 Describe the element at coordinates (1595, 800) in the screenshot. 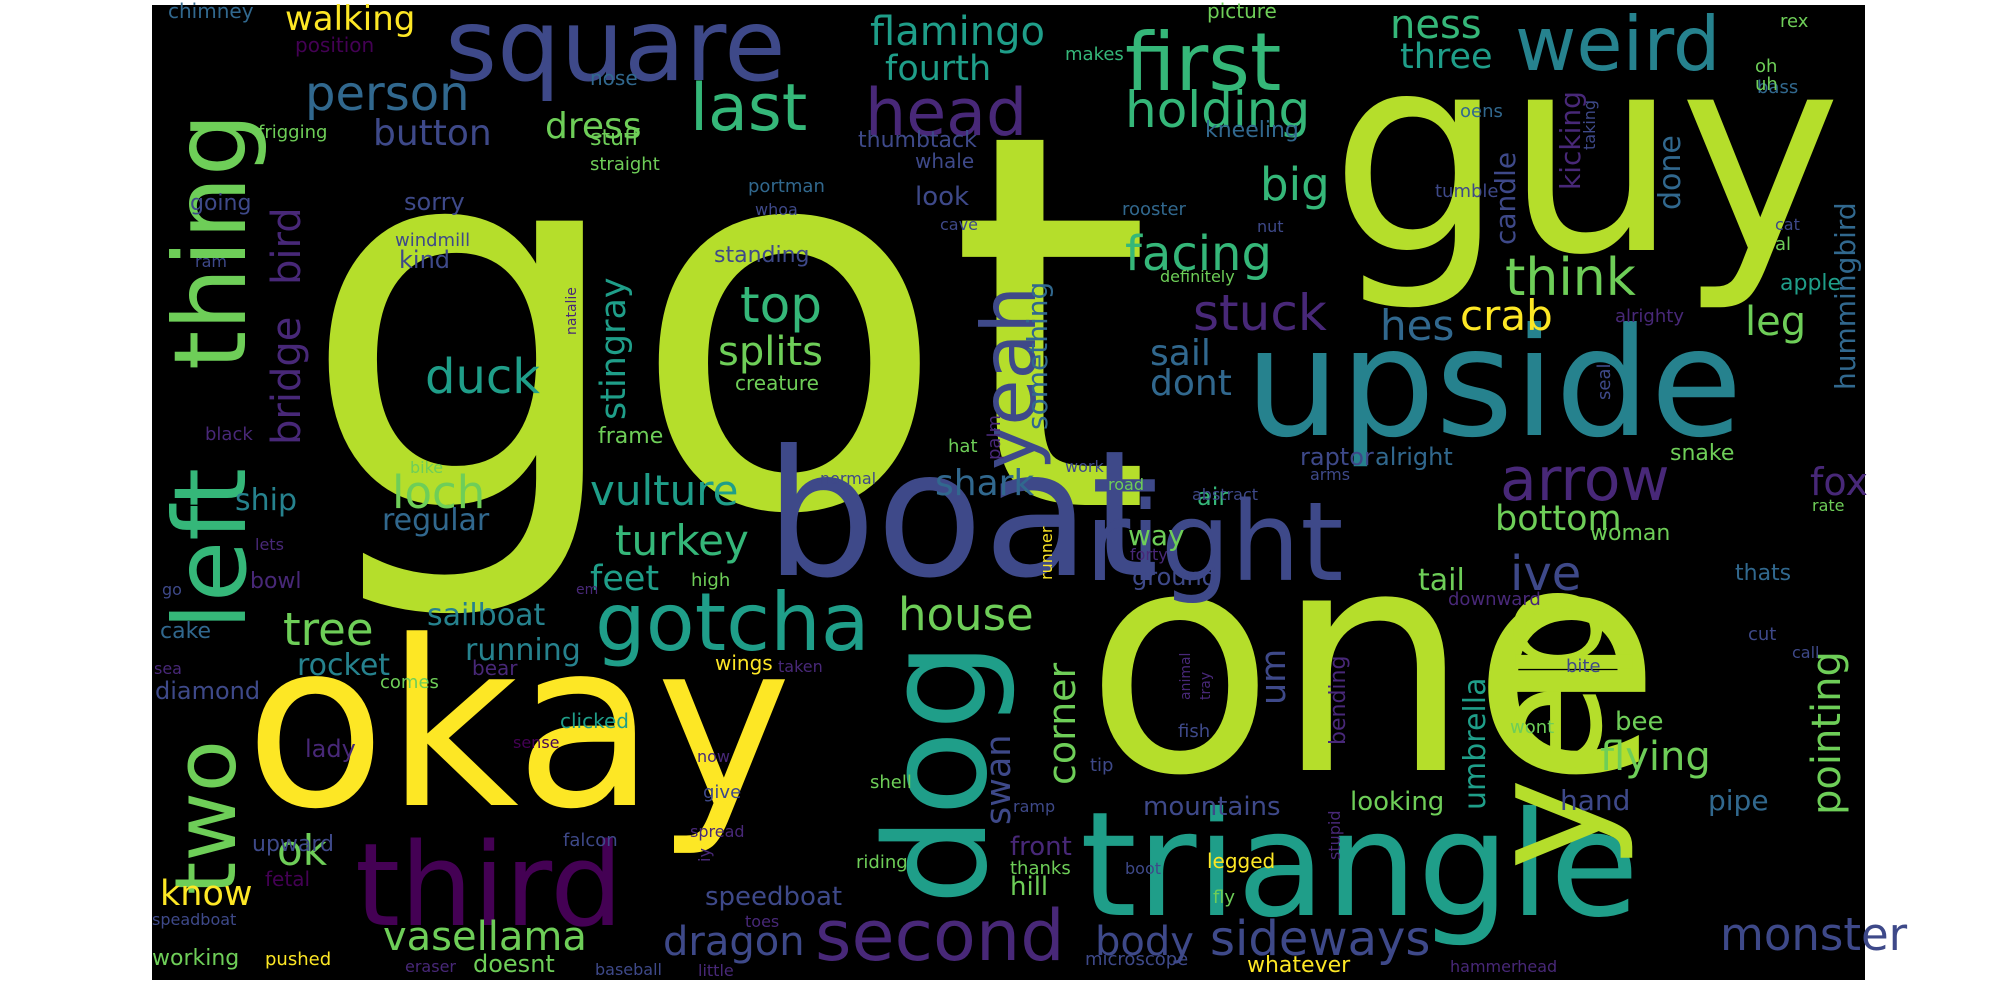

I see `word-hand: hand` at that location.